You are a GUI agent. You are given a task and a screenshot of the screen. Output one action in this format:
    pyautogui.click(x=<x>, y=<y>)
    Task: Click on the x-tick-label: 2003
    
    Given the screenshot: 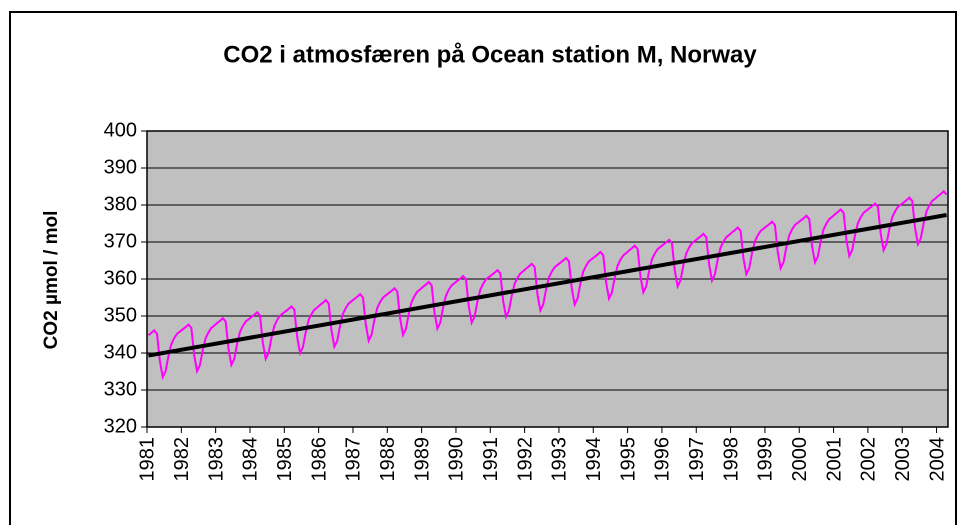 What is the action you would take?
    pyautogui.click(x=903, y=459)
    